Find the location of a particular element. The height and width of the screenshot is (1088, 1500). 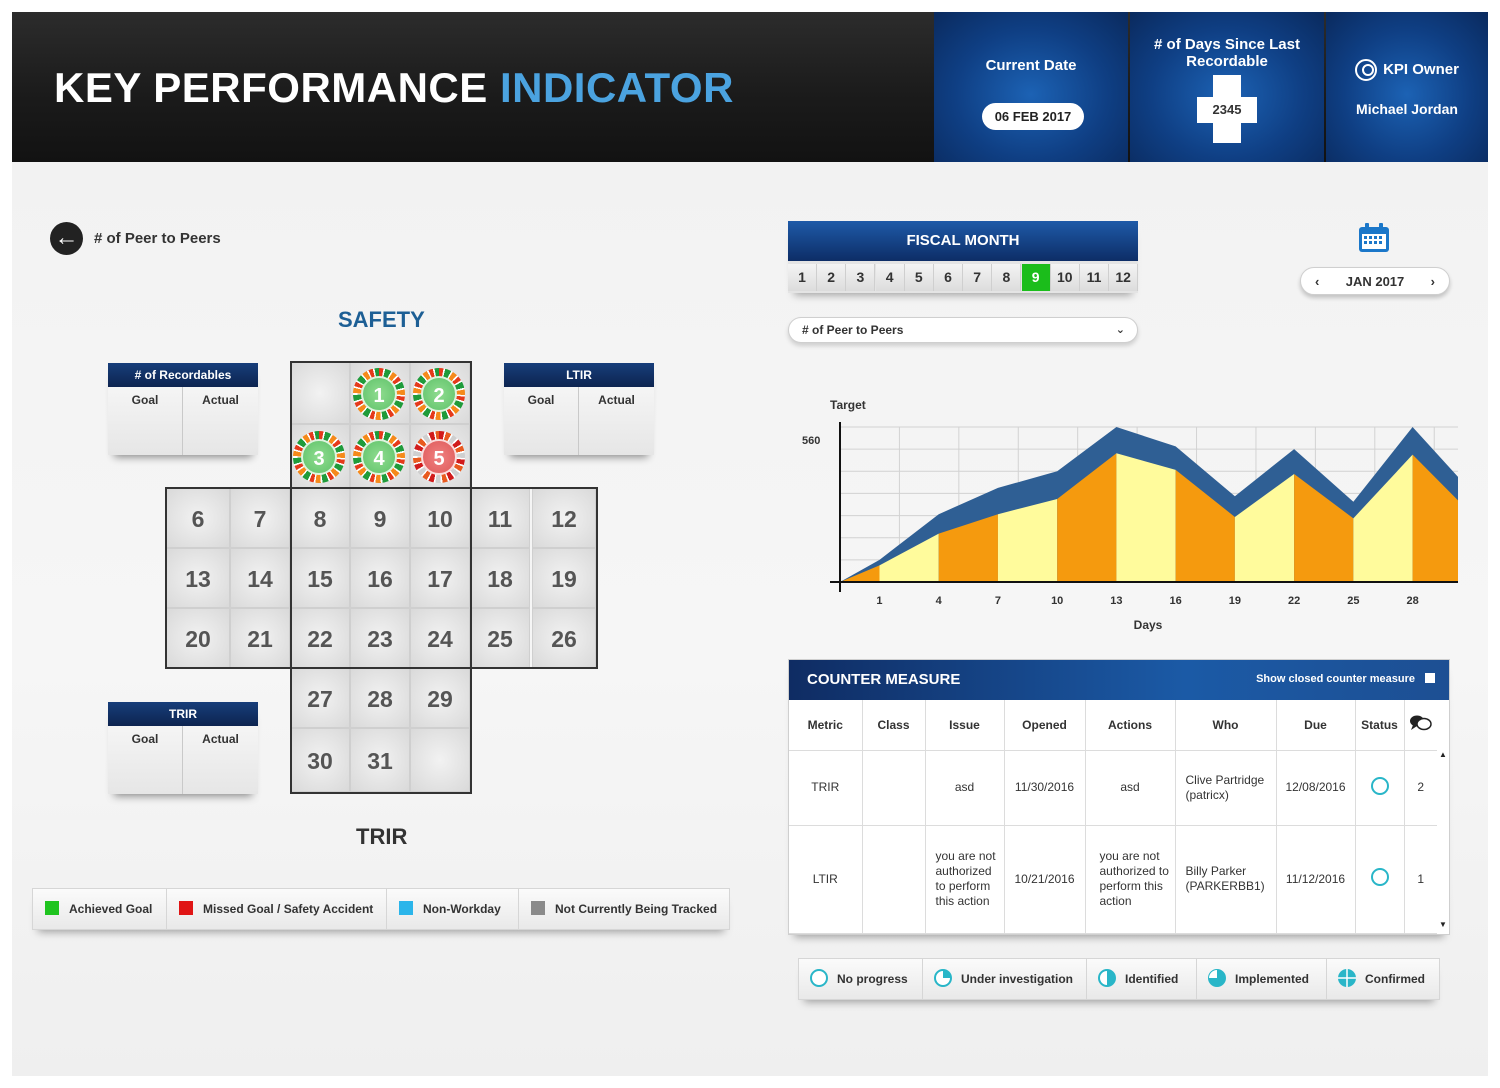

calendar-day-10: 10 is located at coordinates (440, 518).